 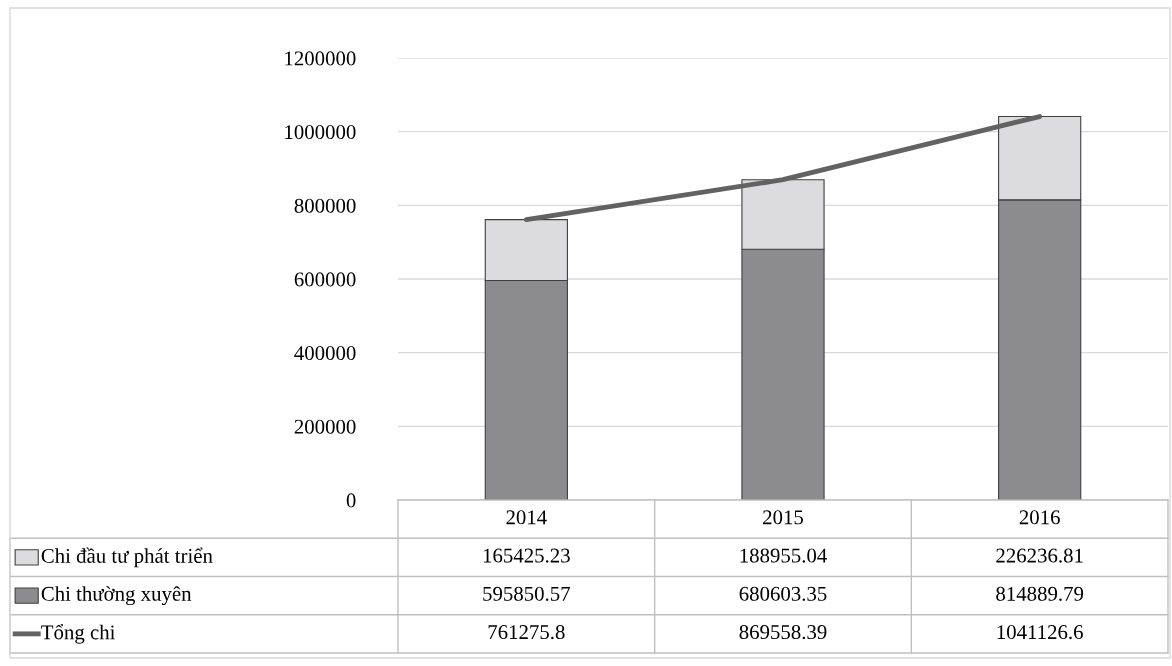 I want to click on legend-label: Tổng chi, so click(x=78, y=634).